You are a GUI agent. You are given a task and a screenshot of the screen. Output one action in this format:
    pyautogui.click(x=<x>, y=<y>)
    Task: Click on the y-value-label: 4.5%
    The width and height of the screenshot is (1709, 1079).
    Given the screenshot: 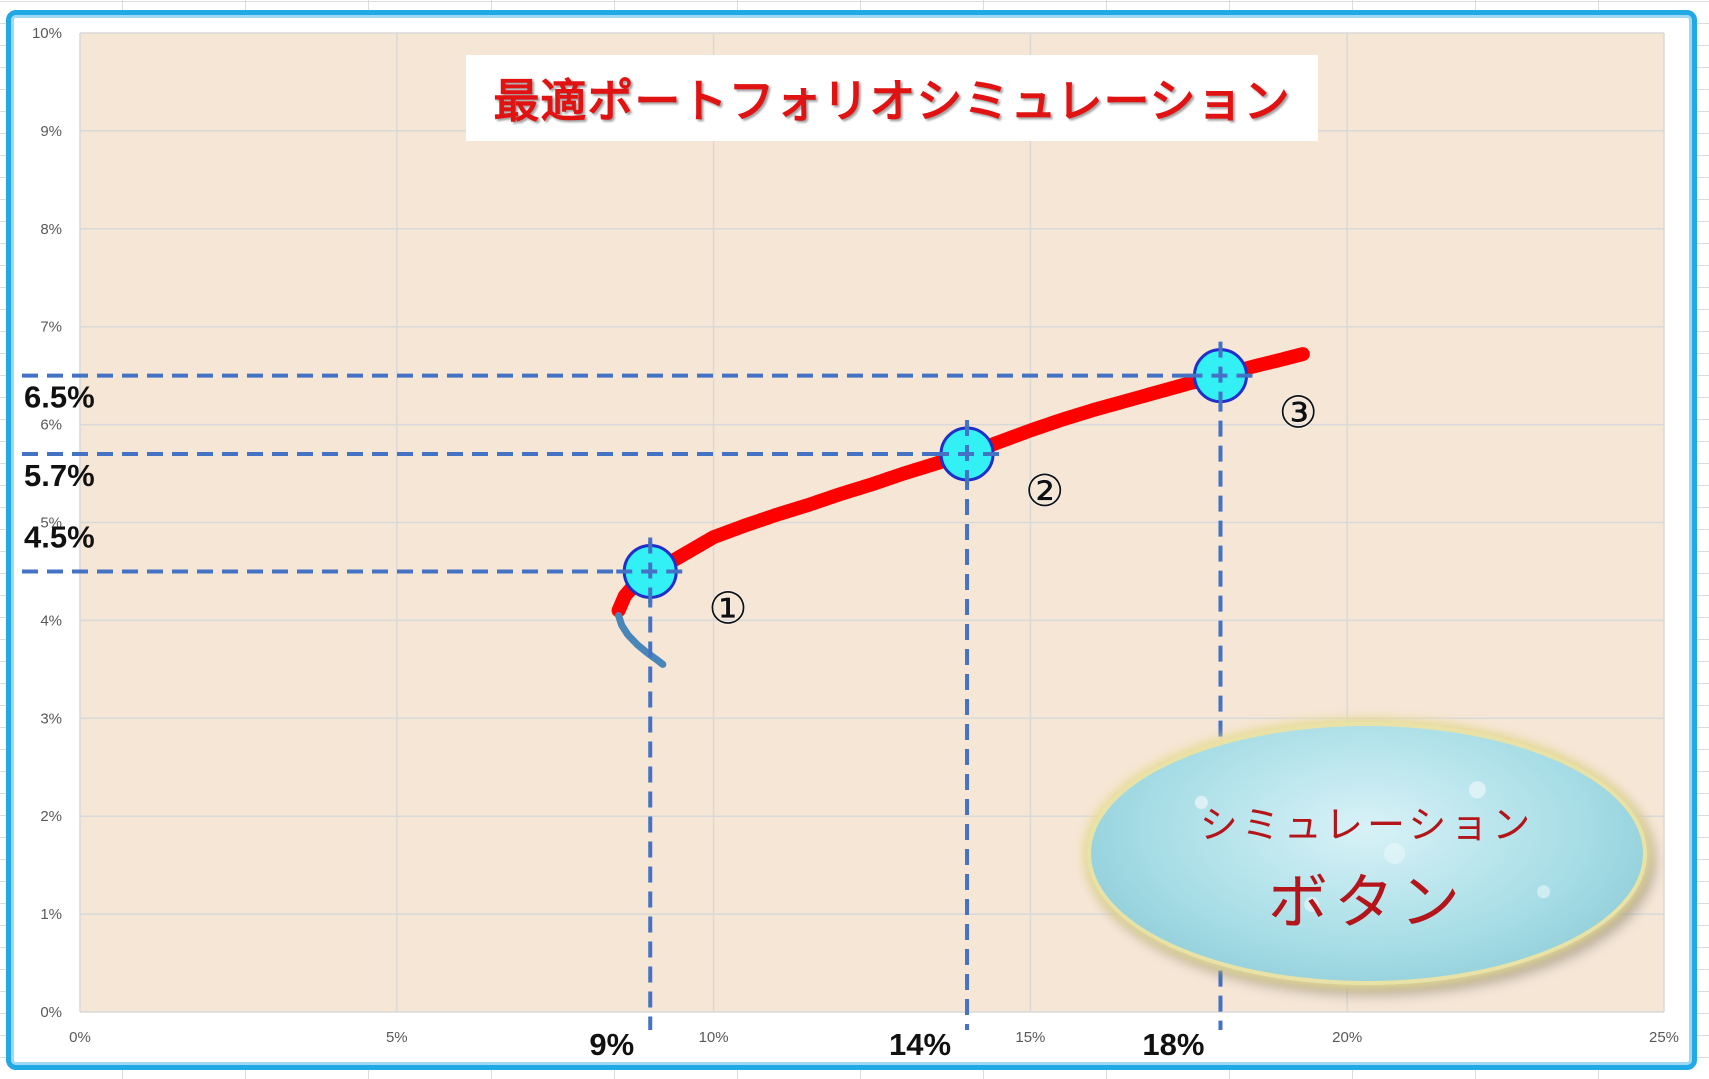 What is the action you would take?
    pyautogui.click(x=59, y=536)
    